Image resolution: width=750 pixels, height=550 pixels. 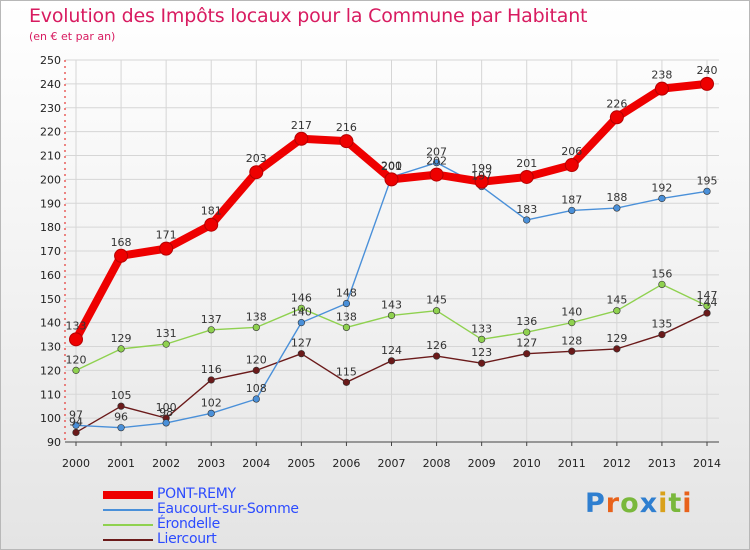 What do you see at coordinates (437, 463) in the screenshot?
I see `x-tick-label: 2008` at bounding box center [437, 463].